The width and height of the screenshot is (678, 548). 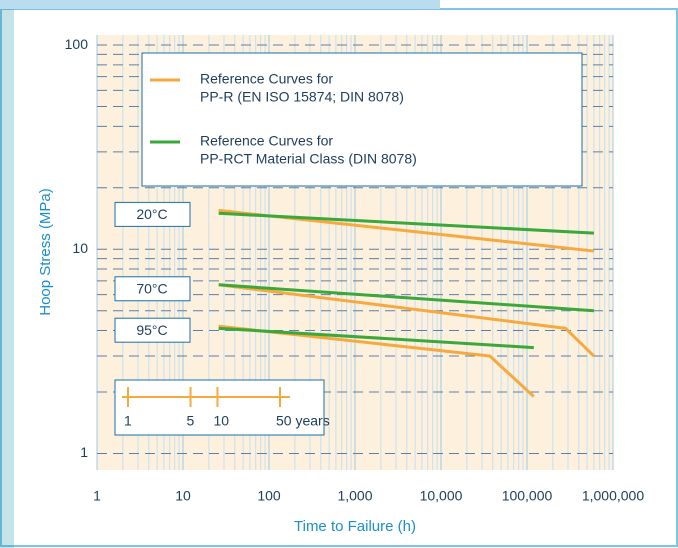 What do you see at coordinates (441, 496) in the screenshot?
I see `x-tick-label: 10,000` at bounding box center [441, 496].